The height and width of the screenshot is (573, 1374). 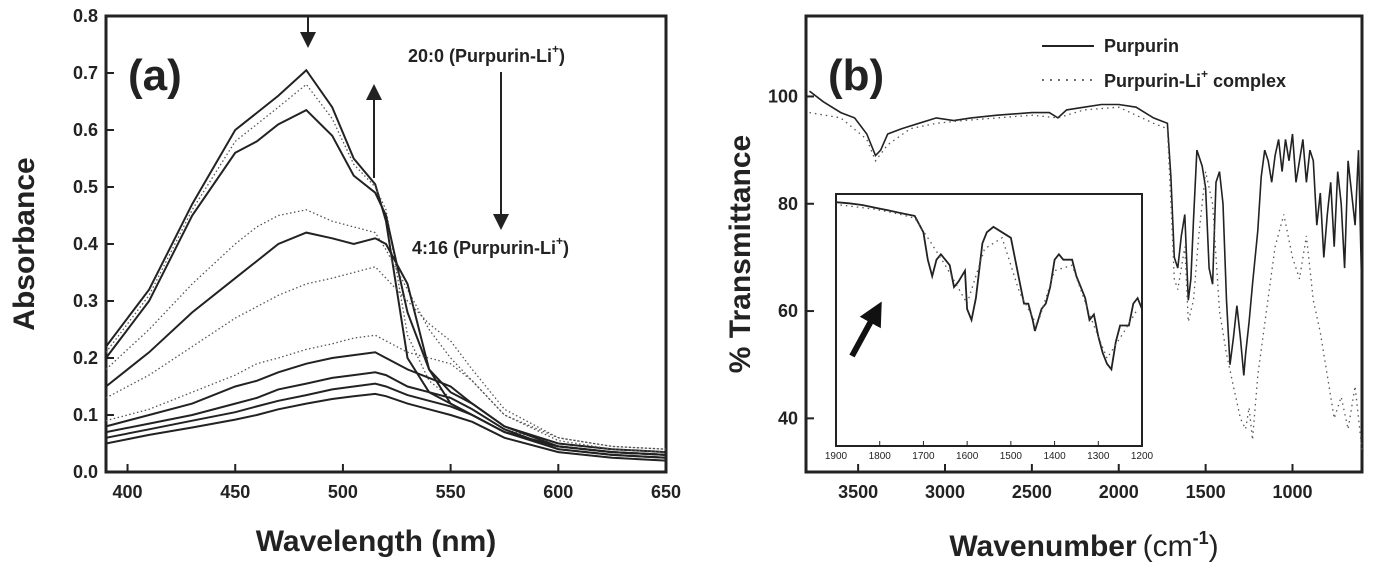 What do you see at coordinates (865, 329) in the screenshot?
I see `inset-arrow-icon` at bounding box center [865, 329].